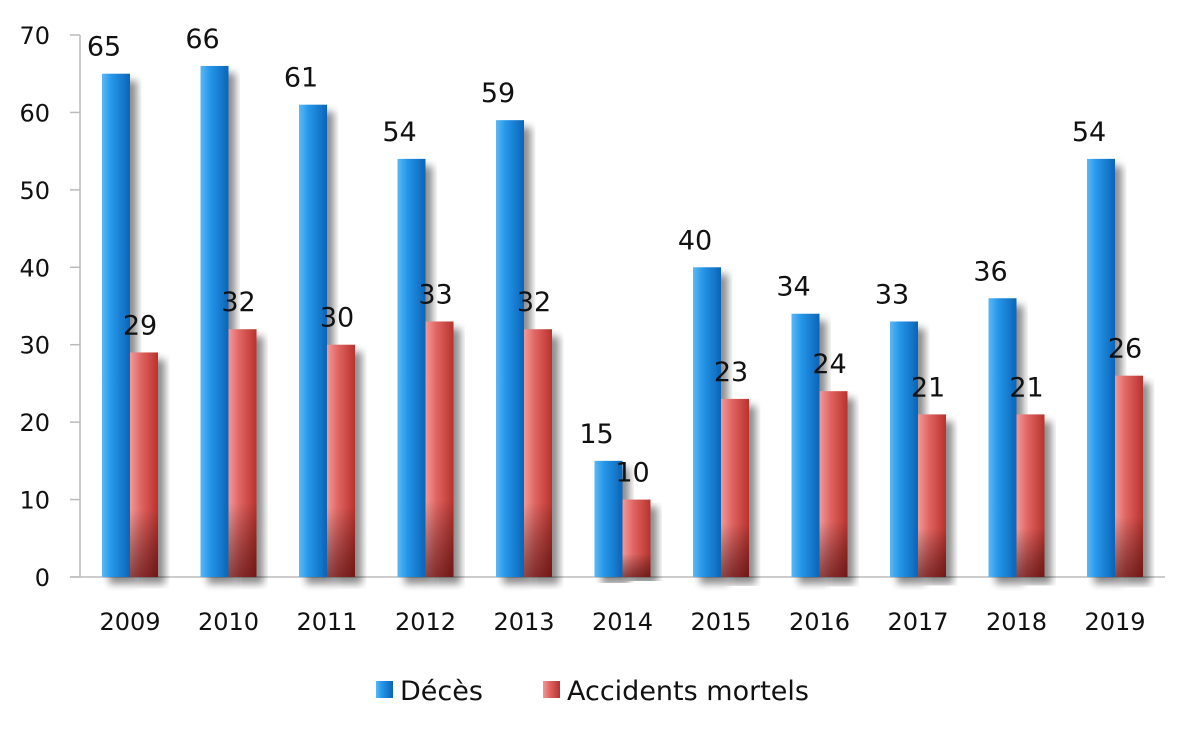  I want to click on data-label-deces: 66, so click(202, 39).